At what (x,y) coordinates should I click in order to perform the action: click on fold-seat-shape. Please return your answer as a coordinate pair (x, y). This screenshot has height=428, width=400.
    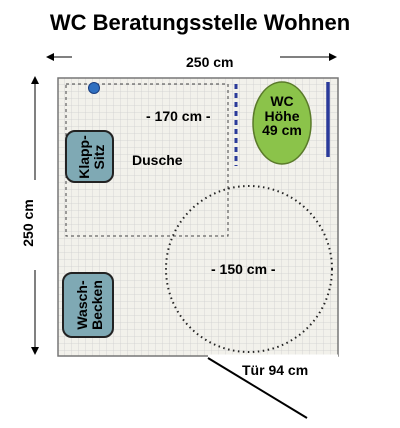
    Looking at the image, I should click on (89, 156).